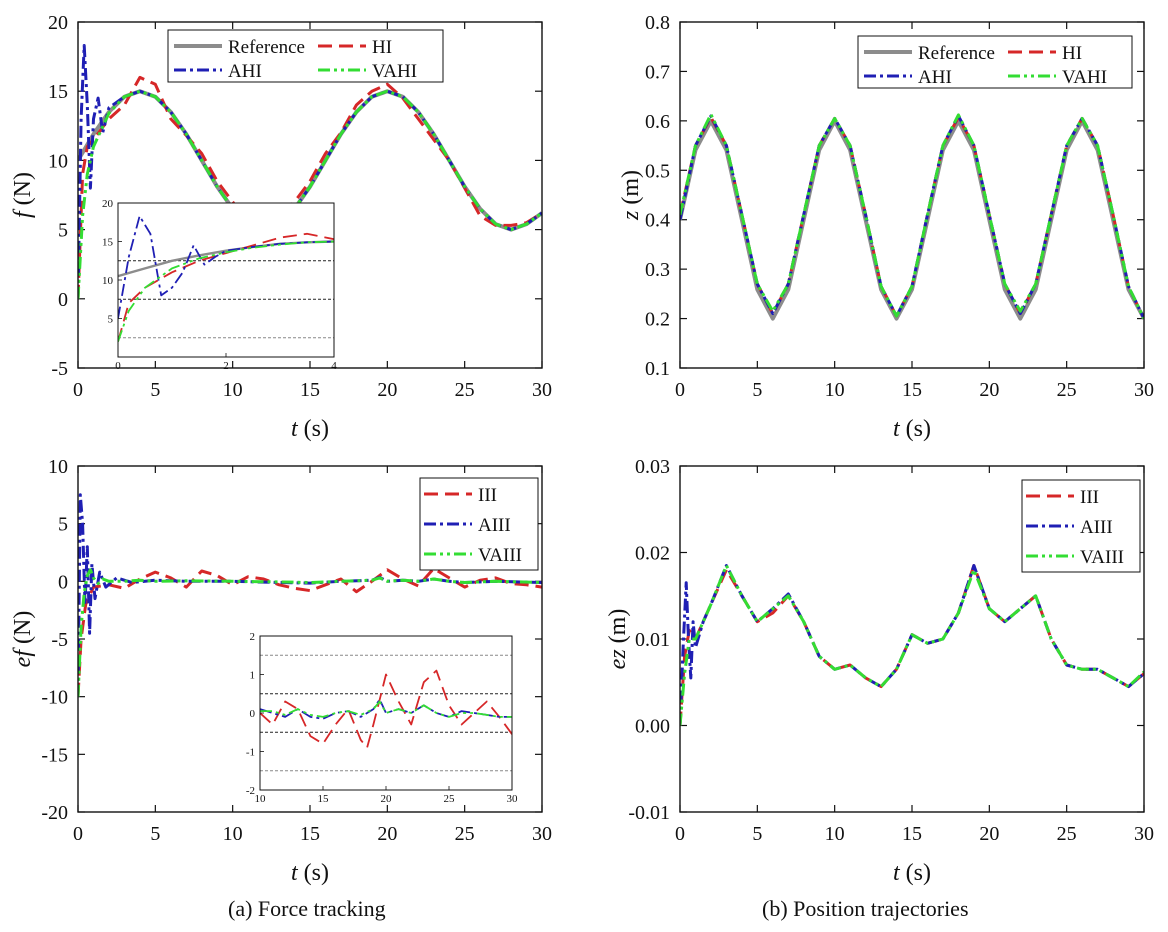 Image resolution: width=1168 pixels, height=932 pixels. What do you see at coordinates (513, 799) in the screenshot?
I see `inset-x-tick-label: 30` at bounding box center [513, 799].